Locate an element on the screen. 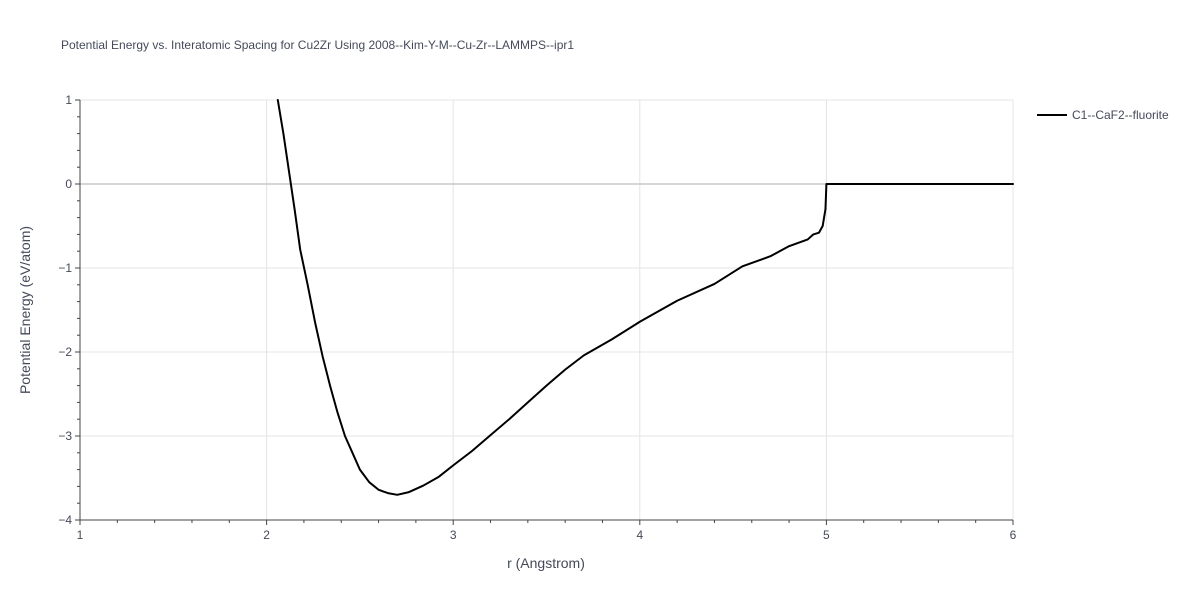 The height and width of the screenshot is (600, 1200). legend: C1--CaF2--fluorite is located at coordinates (1103, 115).